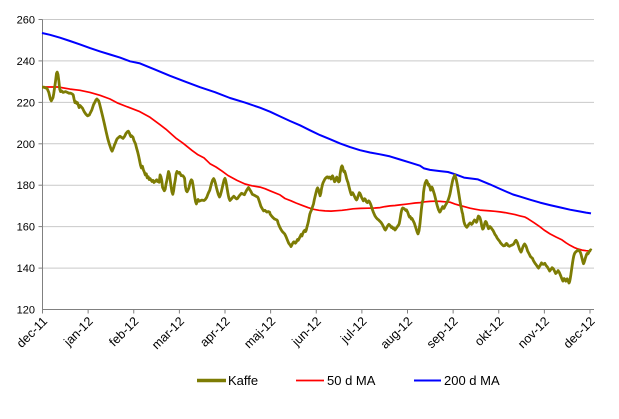 Image resolution: width=619 pixels, height=419 pixels. What do you see at coordinates (26, 21) in the screenshot?
I see `svg-text: 260` at bounding box center [26, 21].